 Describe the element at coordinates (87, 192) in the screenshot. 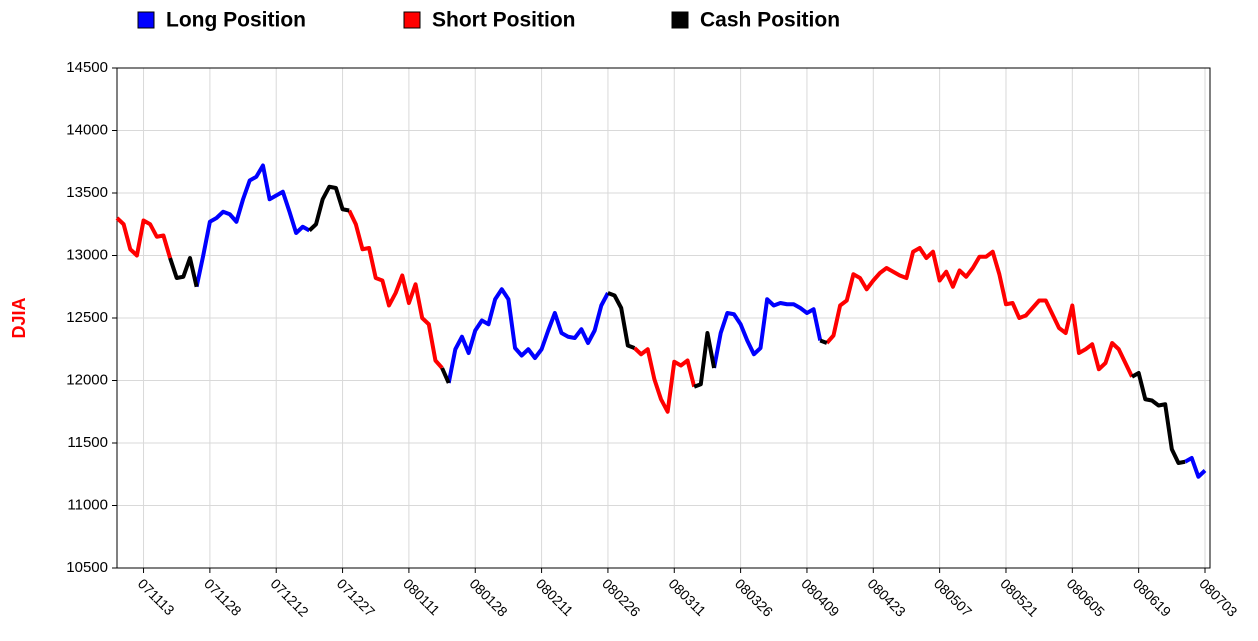

I see `y-tick-label: 13500` at that location.